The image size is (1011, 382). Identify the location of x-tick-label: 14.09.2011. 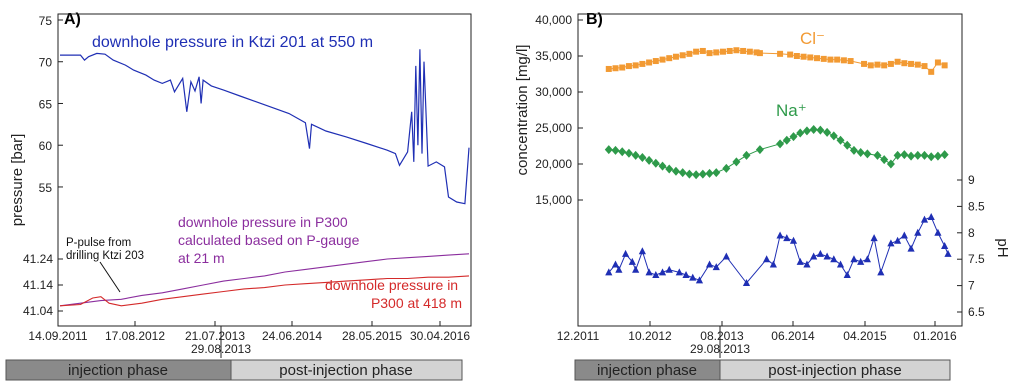
(57, 336).